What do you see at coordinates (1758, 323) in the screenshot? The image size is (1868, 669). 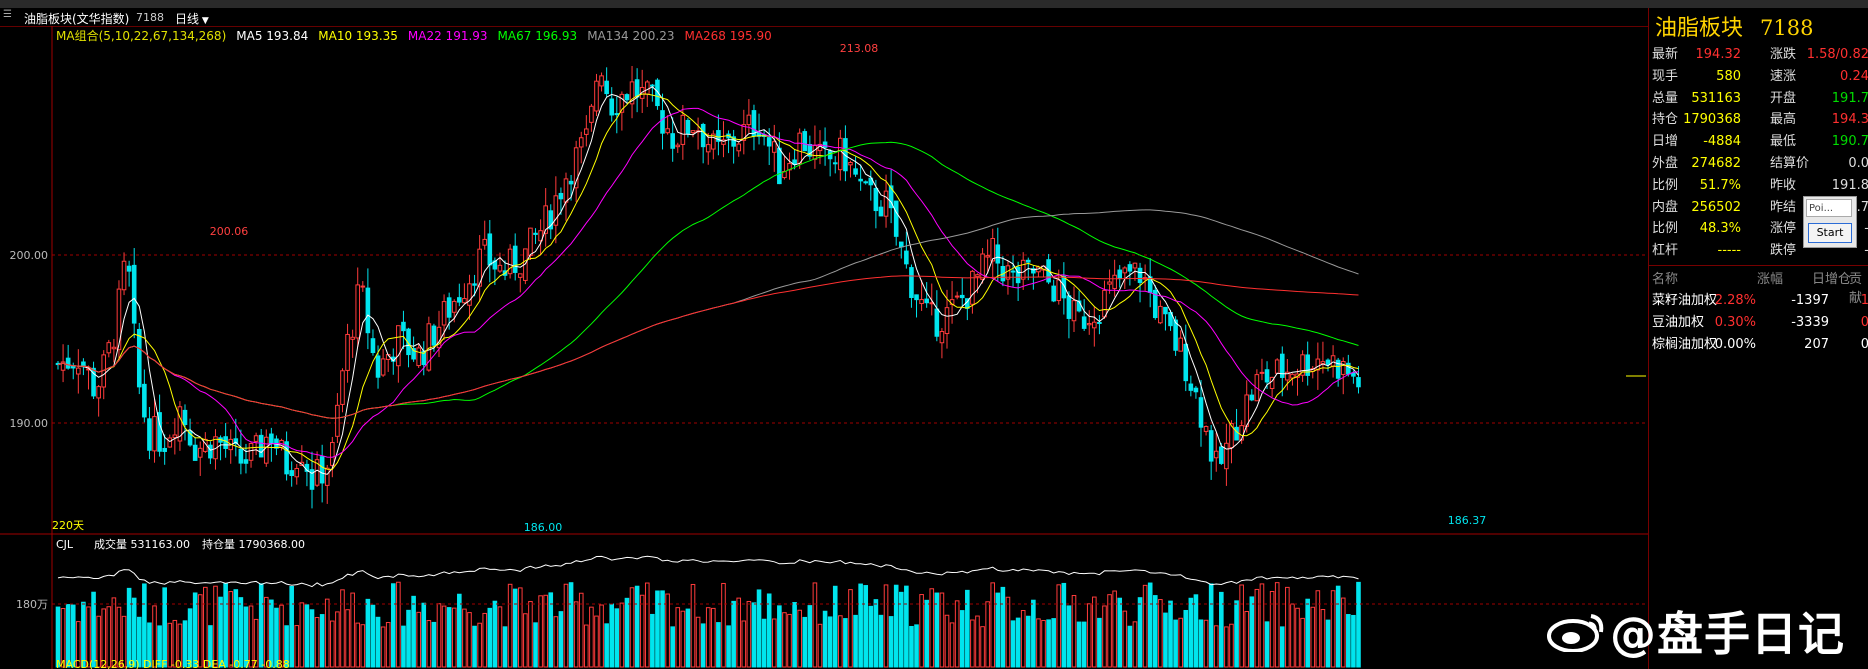 I see `list-item: 豆油加权 0.30% -3339 0` at bounding box center [1758, 323].